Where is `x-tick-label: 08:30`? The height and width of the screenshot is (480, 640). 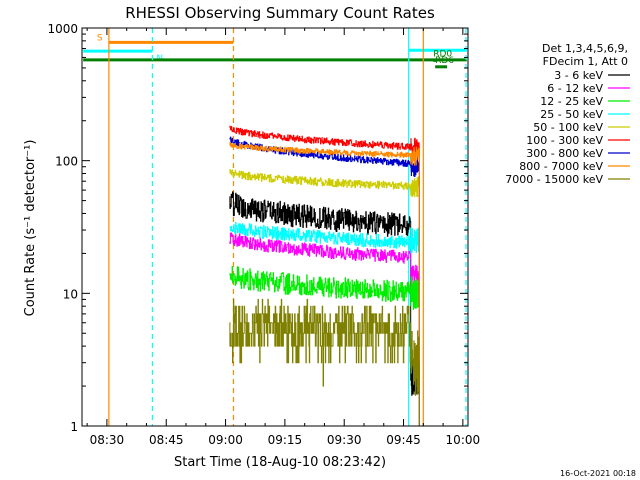 x-tick-label: 08:30 is located at coordinates (107, 440).